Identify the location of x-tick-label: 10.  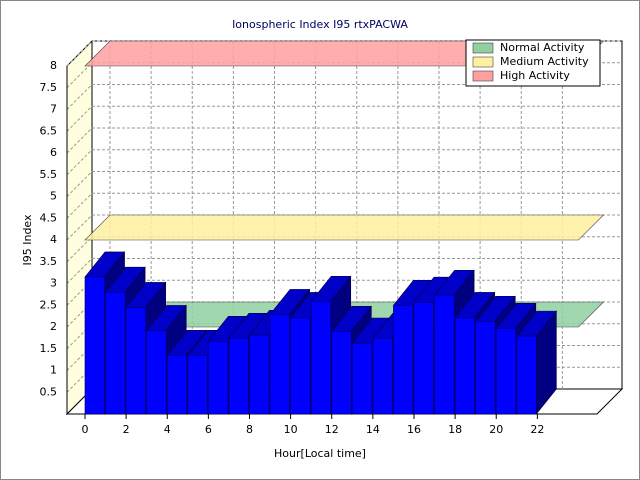
(291, 429).